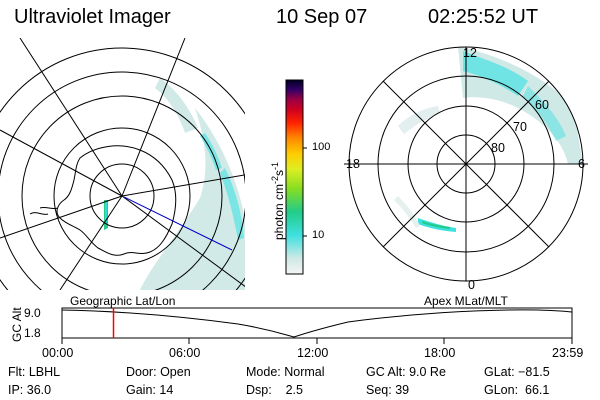  I want to click on status-flt: Flt: LBHL, so click(34, 372).